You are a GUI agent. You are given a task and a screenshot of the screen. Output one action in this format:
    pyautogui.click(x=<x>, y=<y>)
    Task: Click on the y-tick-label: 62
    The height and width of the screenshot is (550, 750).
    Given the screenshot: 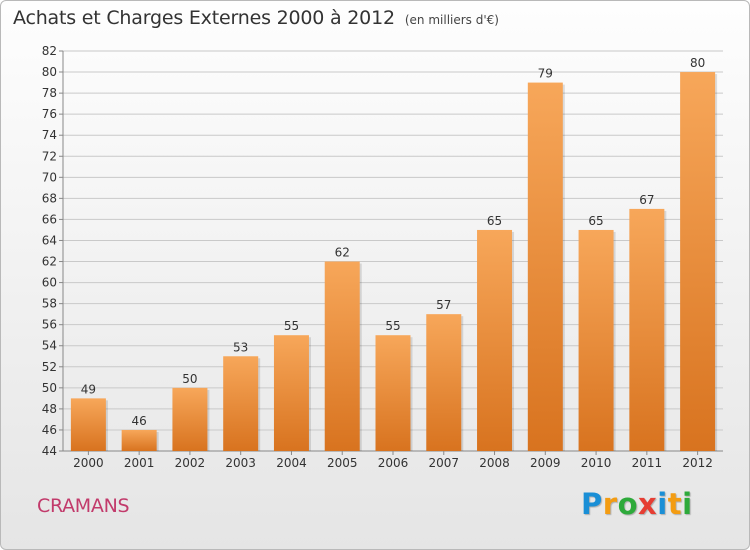 What is the action you would take?
    pyautogui.click(x=49, y=262)
    